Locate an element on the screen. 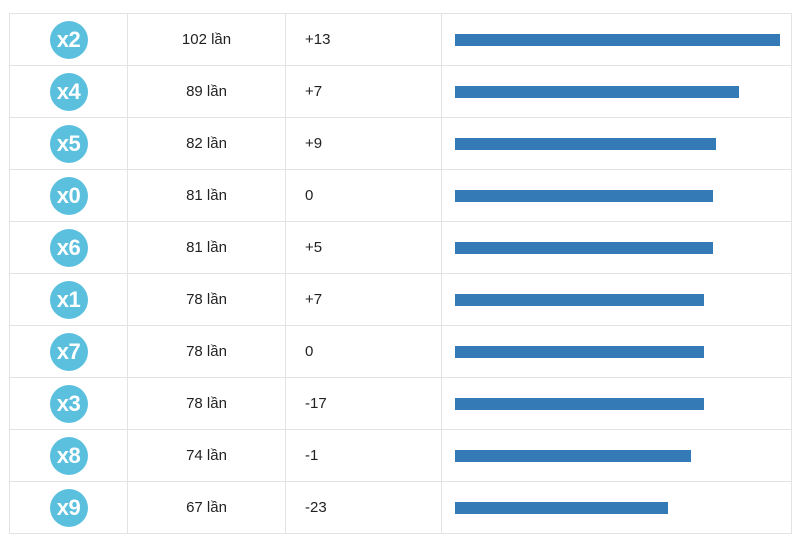  badge-cell: x1 is located at coordinates (68, 299).